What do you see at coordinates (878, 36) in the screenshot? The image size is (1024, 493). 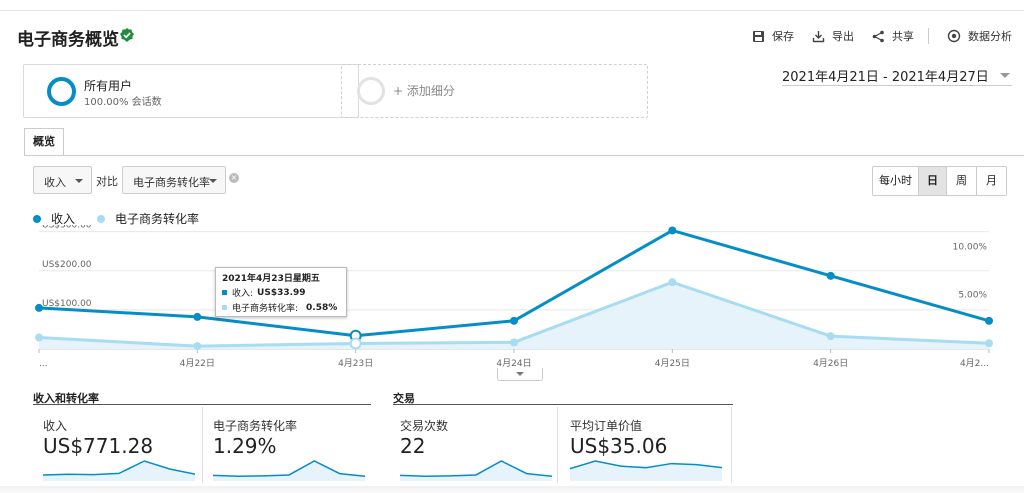 I see `share-icon` at bounding box center [878, 36].